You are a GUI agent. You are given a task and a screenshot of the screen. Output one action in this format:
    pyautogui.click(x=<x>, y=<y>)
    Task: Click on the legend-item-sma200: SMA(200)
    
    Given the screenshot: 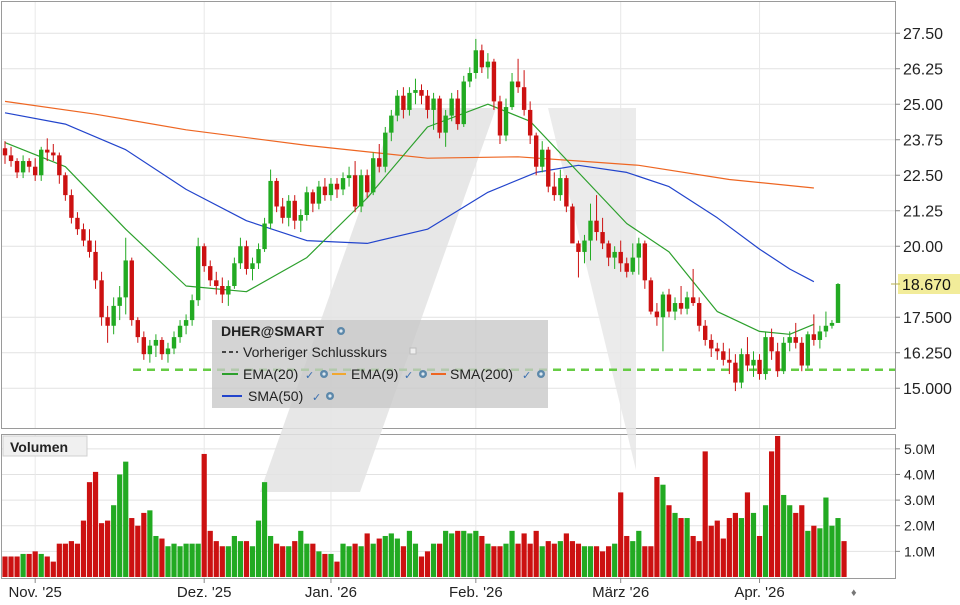 What is the action you would take?
    pyautogui.click(x=481, y=374)
    